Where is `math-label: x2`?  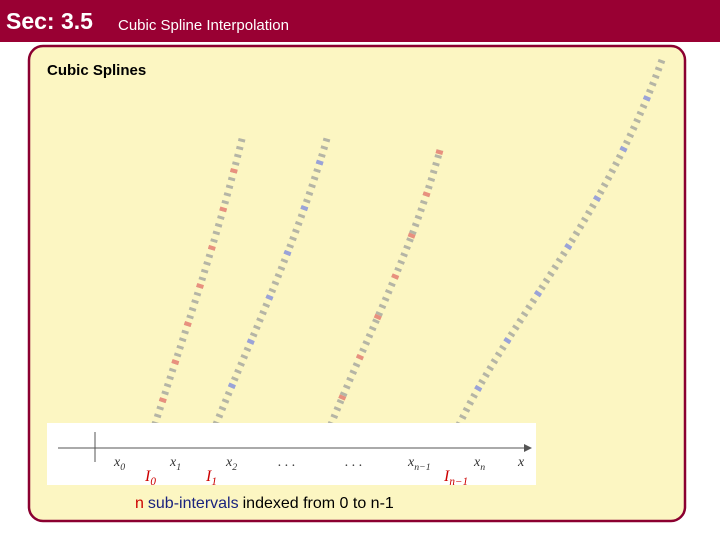 math-label: x2 is located at coordinates (231, 464).